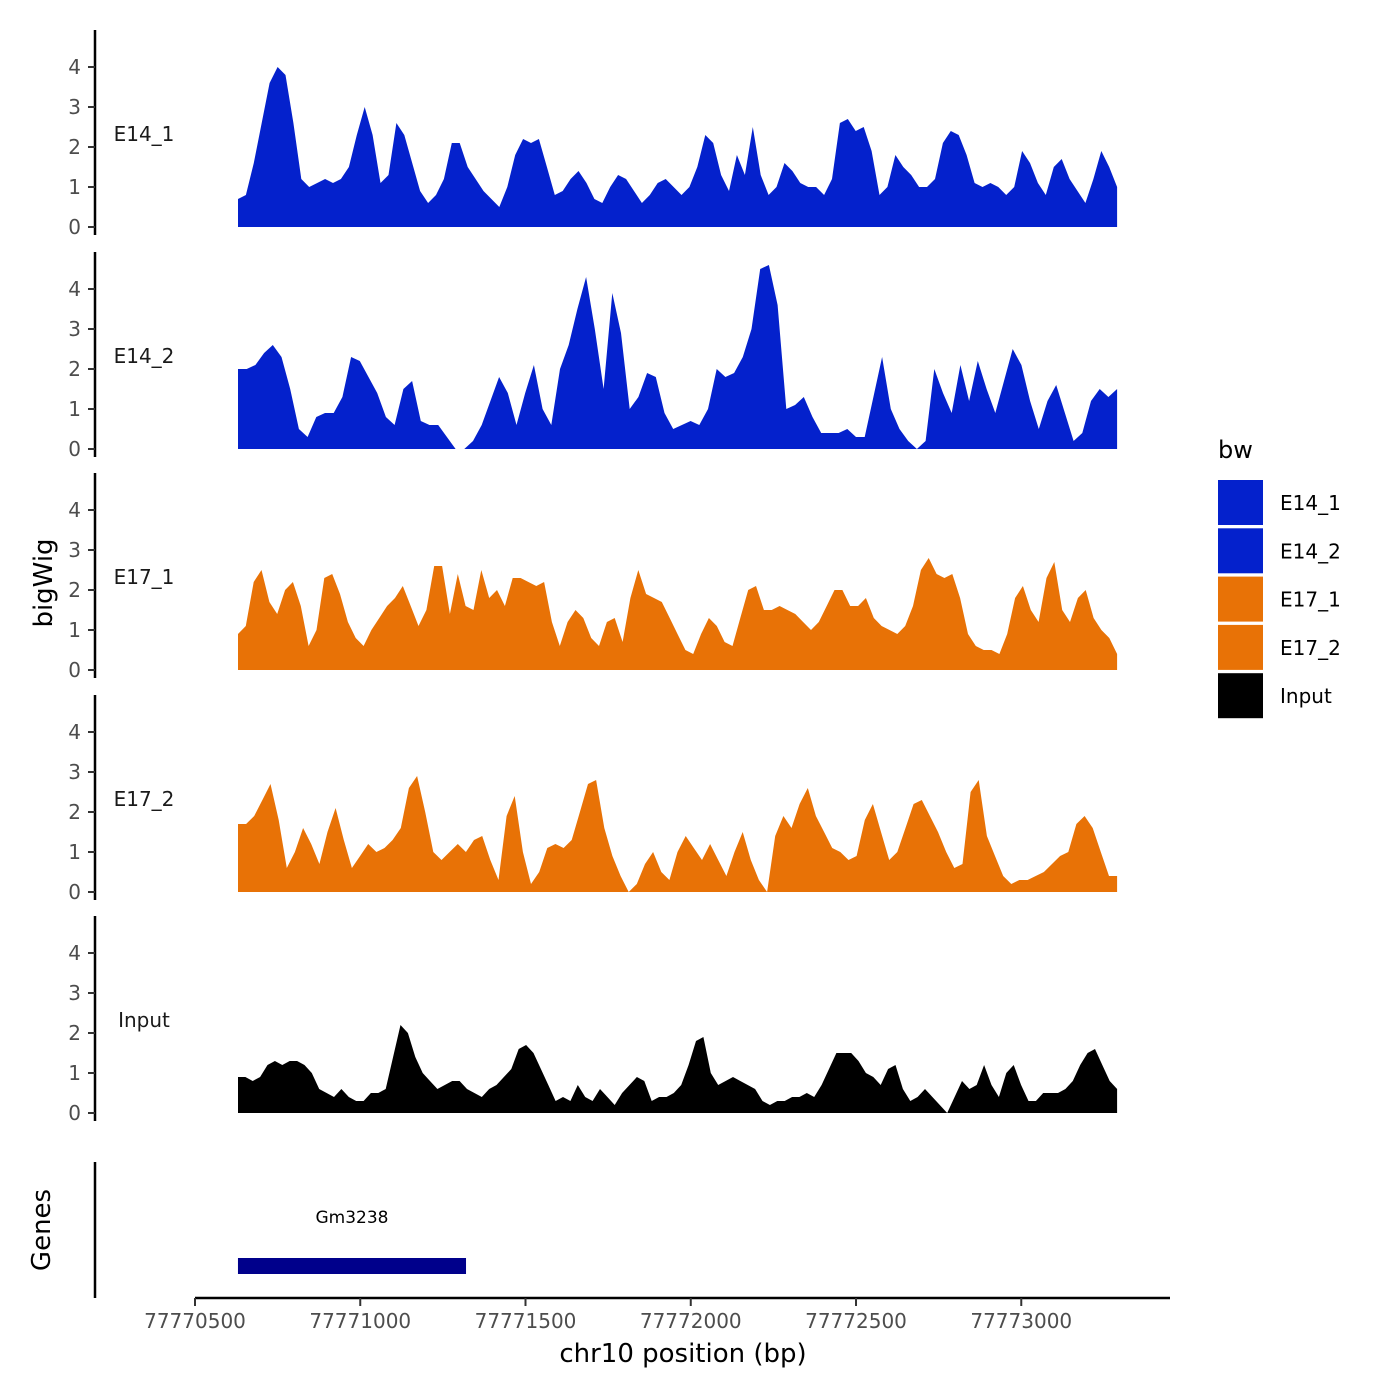 The width and height of the screenshot is (1400, 1400). I want to click on track-E14_2: 0 1 2 3 4 E14_2, so click(593, 356).